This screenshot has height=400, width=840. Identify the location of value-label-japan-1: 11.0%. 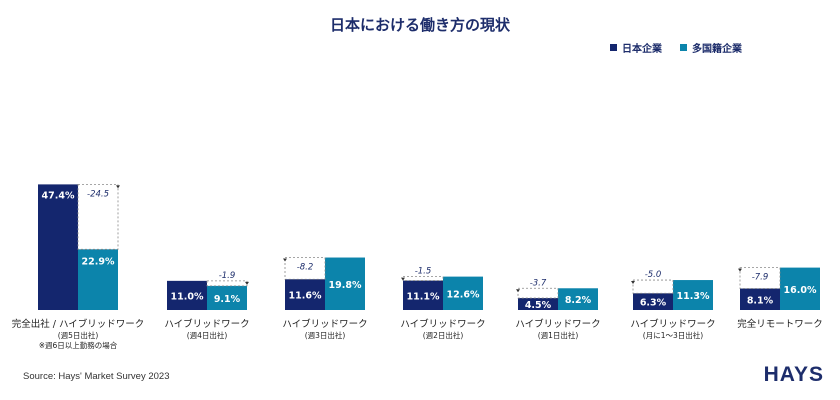
(187, 296).